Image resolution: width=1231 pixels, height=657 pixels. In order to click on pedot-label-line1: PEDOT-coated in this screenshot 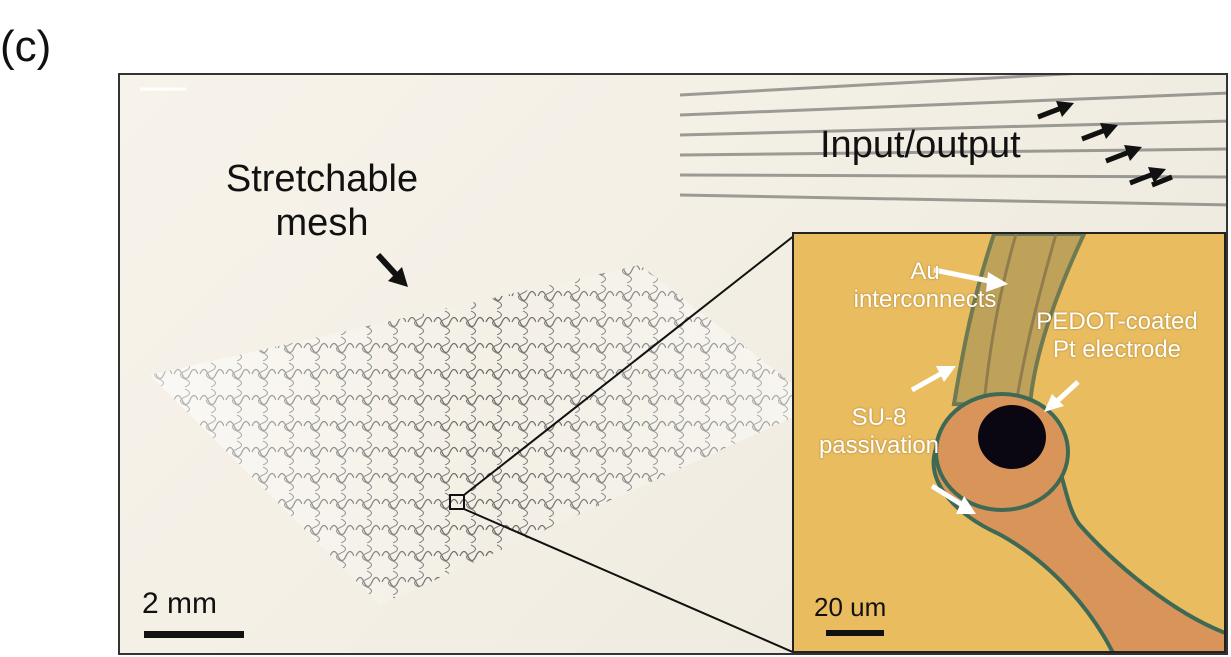, I will do `click(1117, 321)`.